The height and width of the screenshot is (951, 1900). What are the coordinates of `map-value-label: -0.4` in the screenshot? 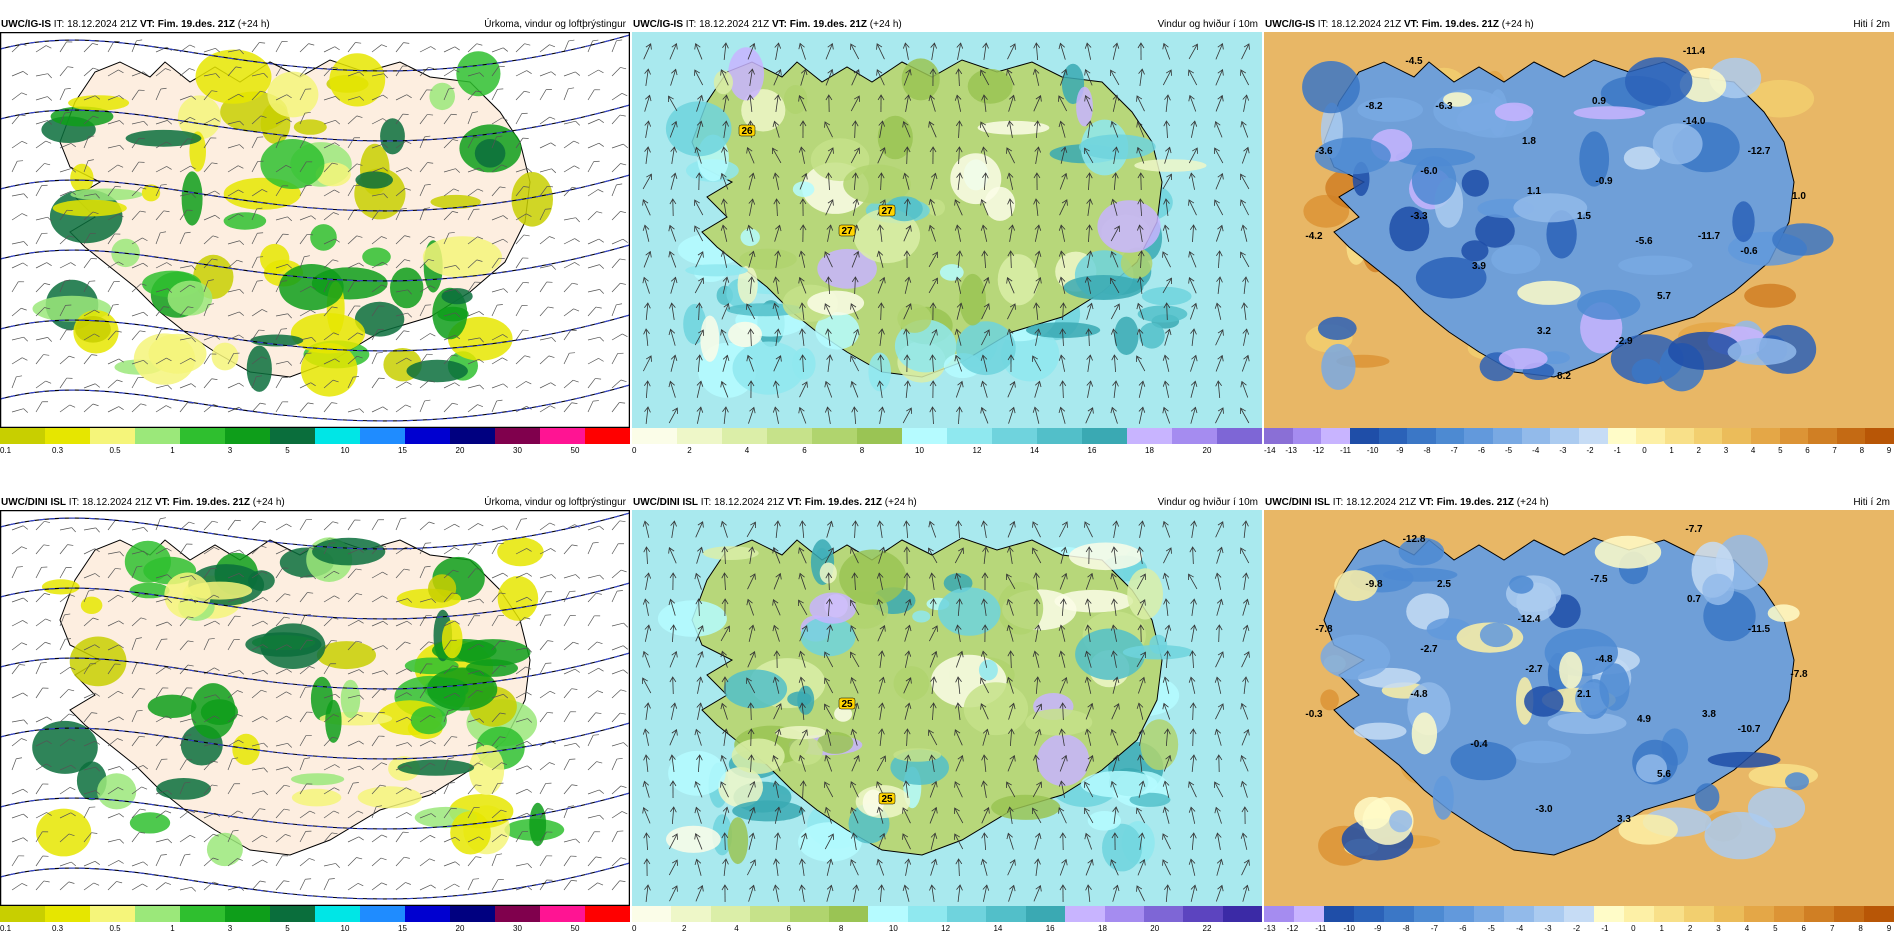 It's located at (1479, 744).